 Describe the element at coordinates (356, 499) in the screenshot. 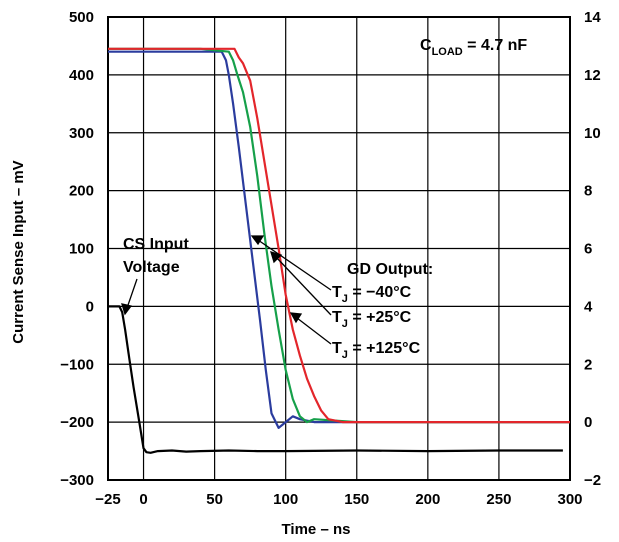

I see `x-tick-label: 150` at that location.